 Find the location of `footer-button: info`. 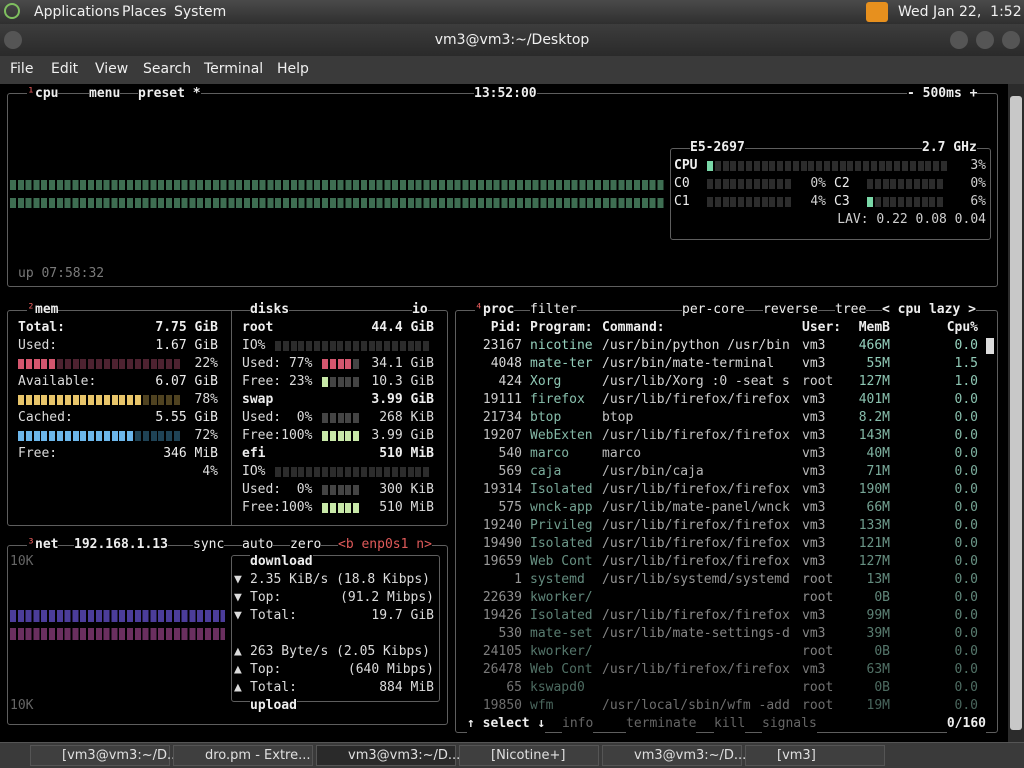

footer-button: info is located at coordinates (578, 724).